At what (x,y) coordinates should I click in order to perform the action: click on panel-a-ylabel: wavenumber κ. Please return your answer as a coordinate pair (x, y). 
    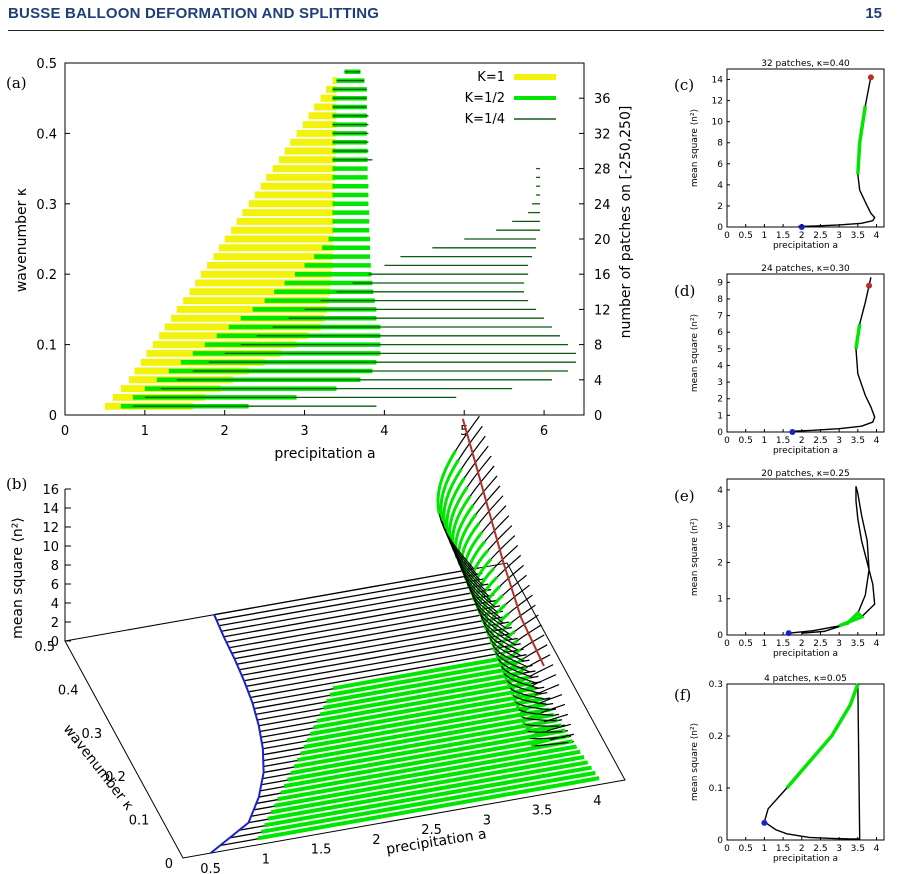
    Looking at the image, I should click on (22, 240).